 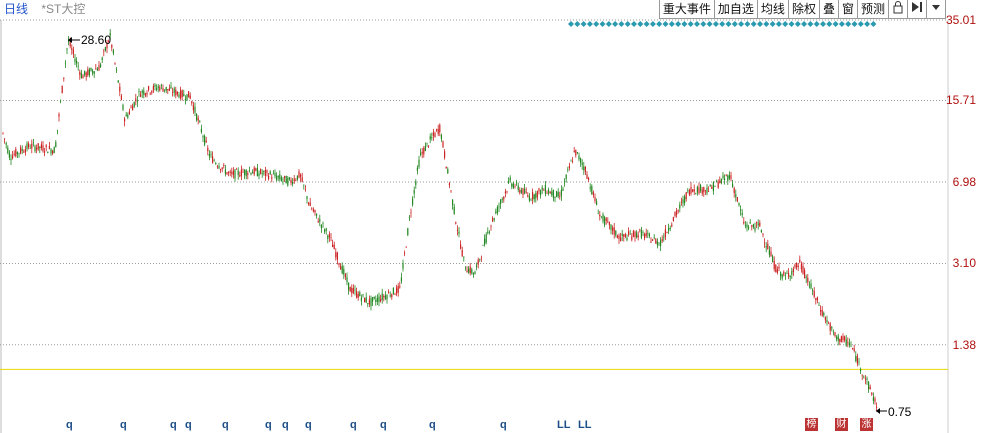 I want to click on window-button: 窗, so click(x=848, y=9).